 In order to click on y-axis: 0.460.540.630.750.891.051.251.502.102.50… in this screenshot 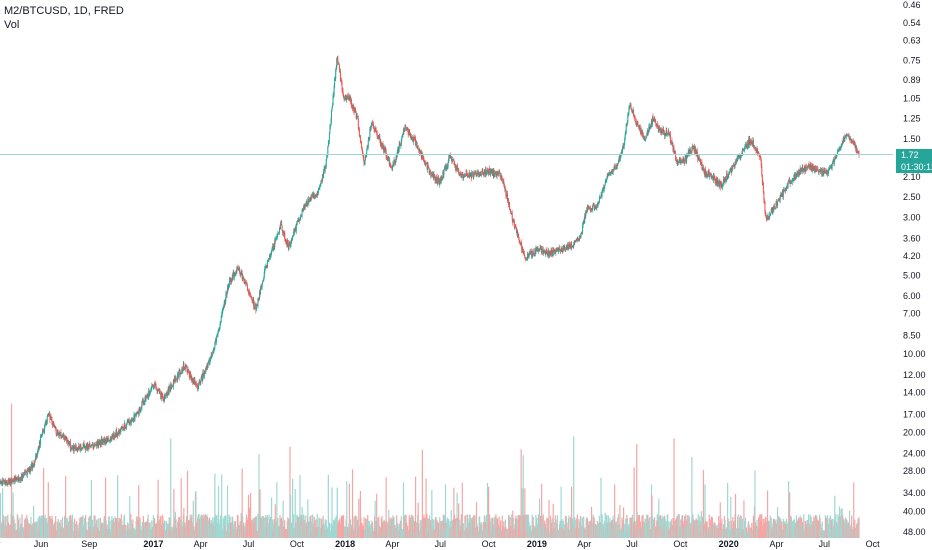, I will do `click(914, 268)`.